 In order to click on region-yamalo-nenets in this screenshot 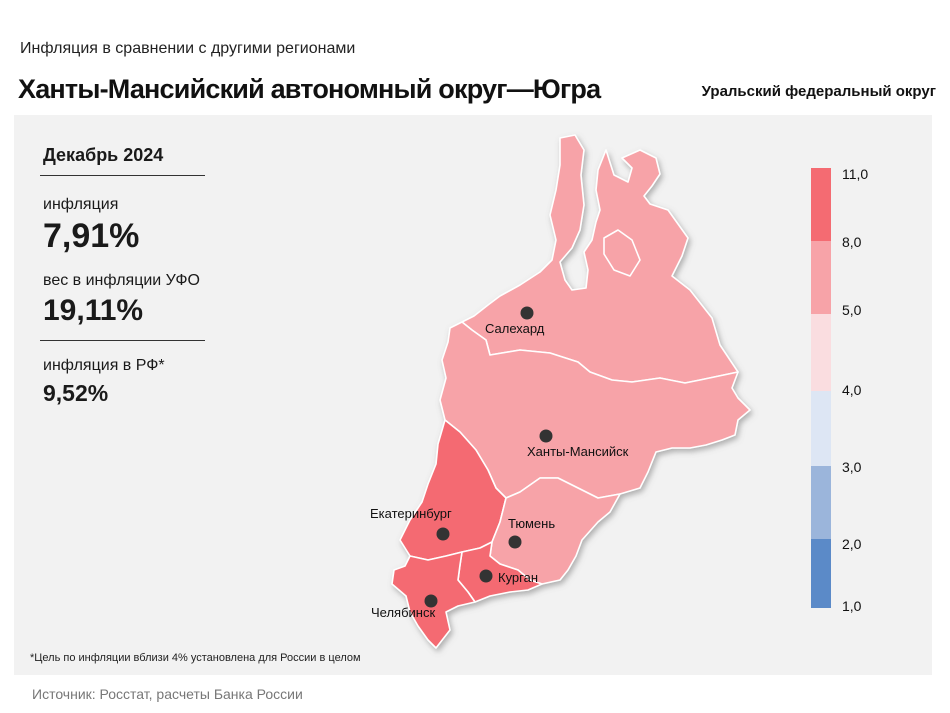, I will do `click(600, 259)`.